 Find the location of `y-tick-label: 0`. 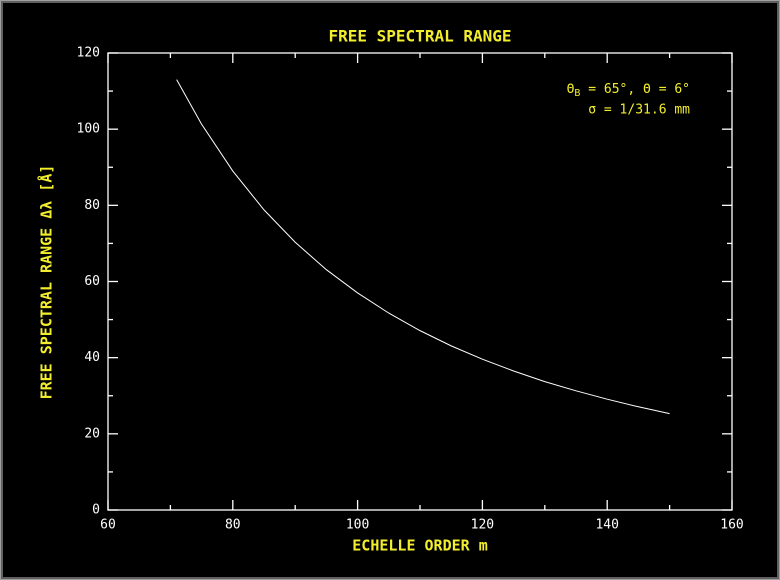

y-tick-label: 0 is located at coordinates (96, 510).